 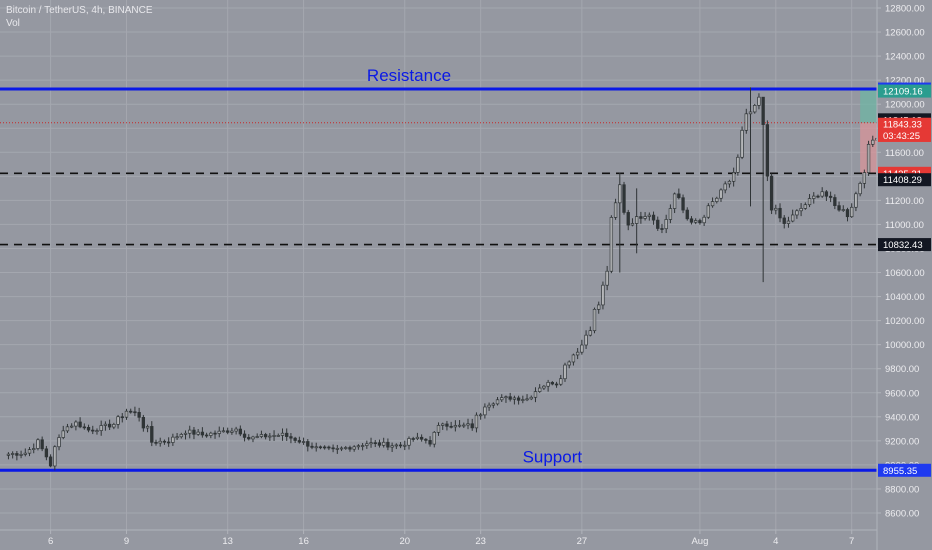 I want to click on symbol-title: Bitcoin / TetherUS, 4h, BINANCE, so click(x=79, y=10).